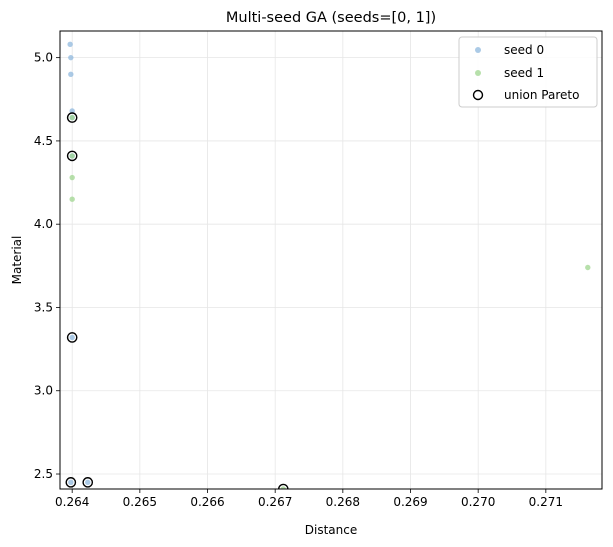 This screenshot has height=547, width=613. Describe the element at coordinates (331, 530) in the screenshot. I see `x-axis-label: Distance` at that location.